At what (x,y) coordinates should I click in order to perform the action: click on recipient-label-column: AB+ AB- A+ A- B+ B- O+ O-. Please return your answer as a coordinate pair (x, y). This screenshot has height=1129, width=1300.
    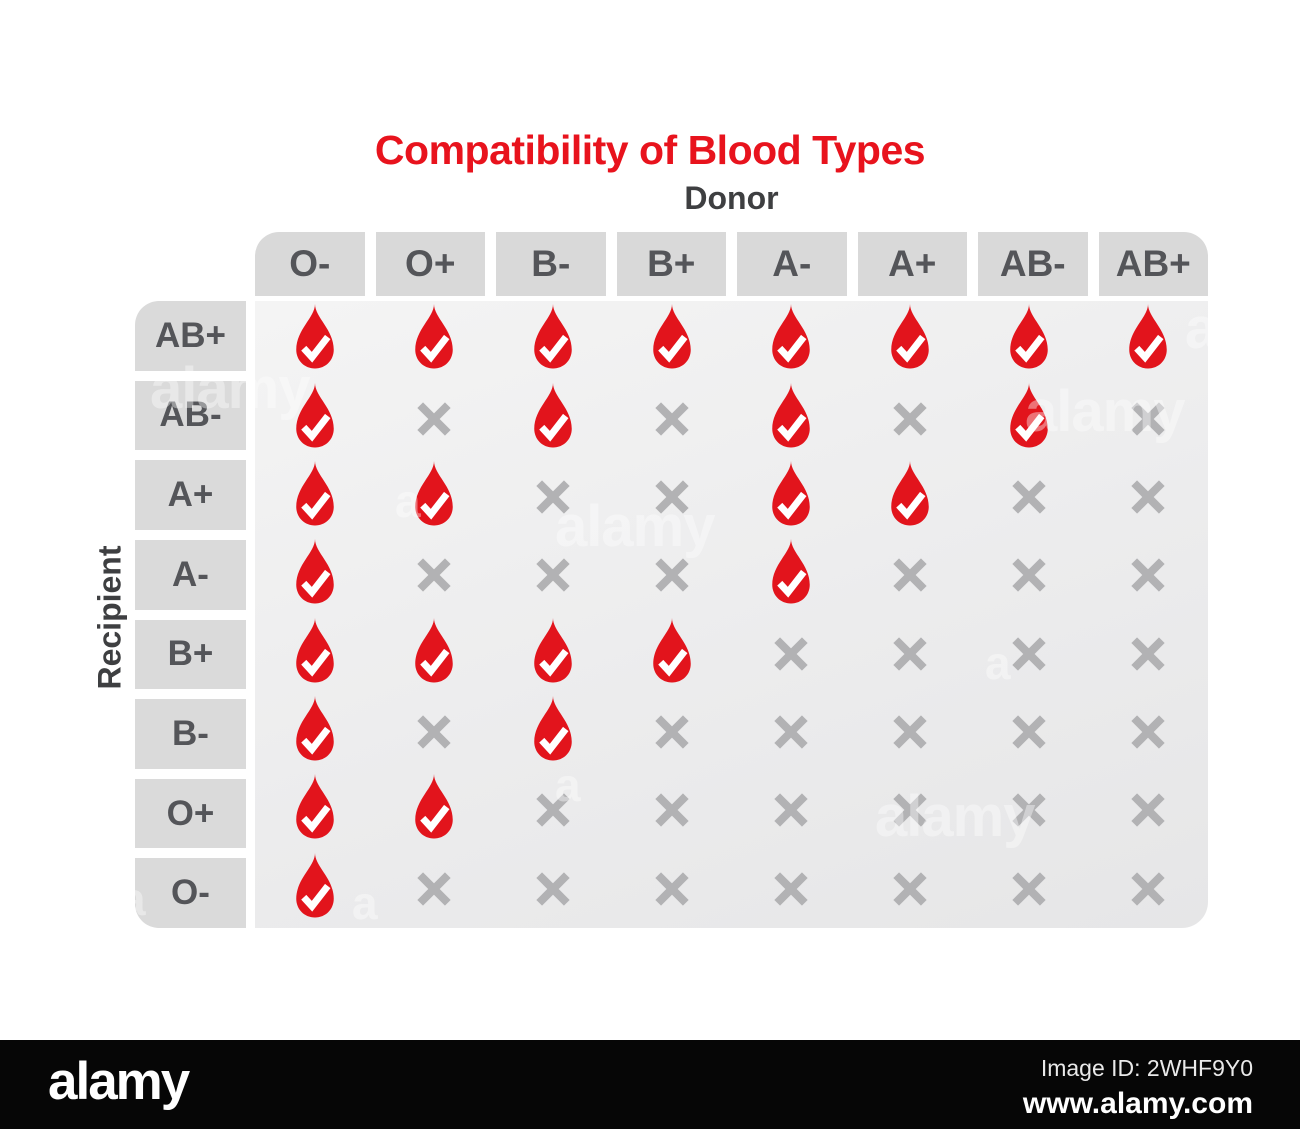
    Looking at the image, I should click on (190, 614).